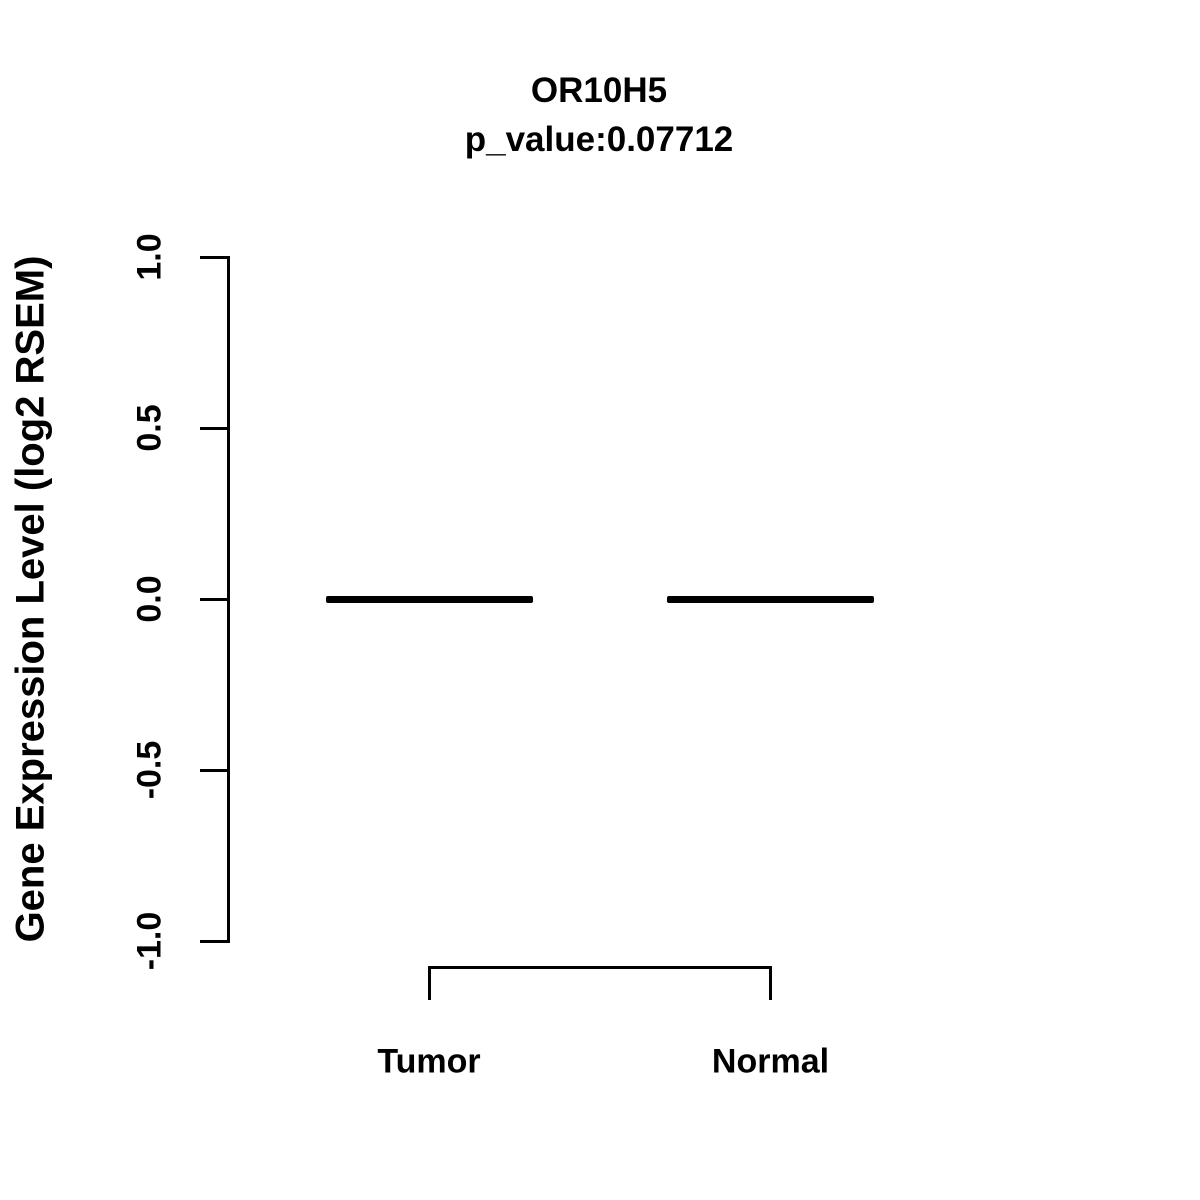 The image size is (1200, 1200). I want to click on comparison-bracket-leg-right, so click(770, 983).